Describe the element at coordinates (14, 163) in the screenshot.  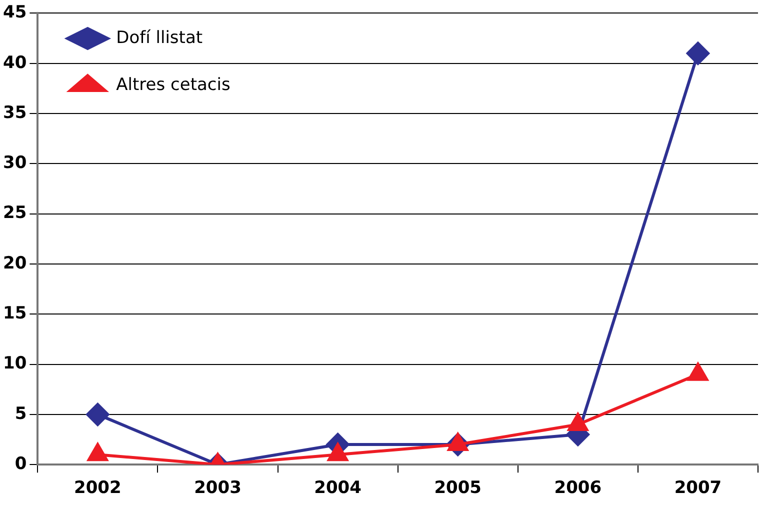
I see `y-tick-label: 30` at that location.